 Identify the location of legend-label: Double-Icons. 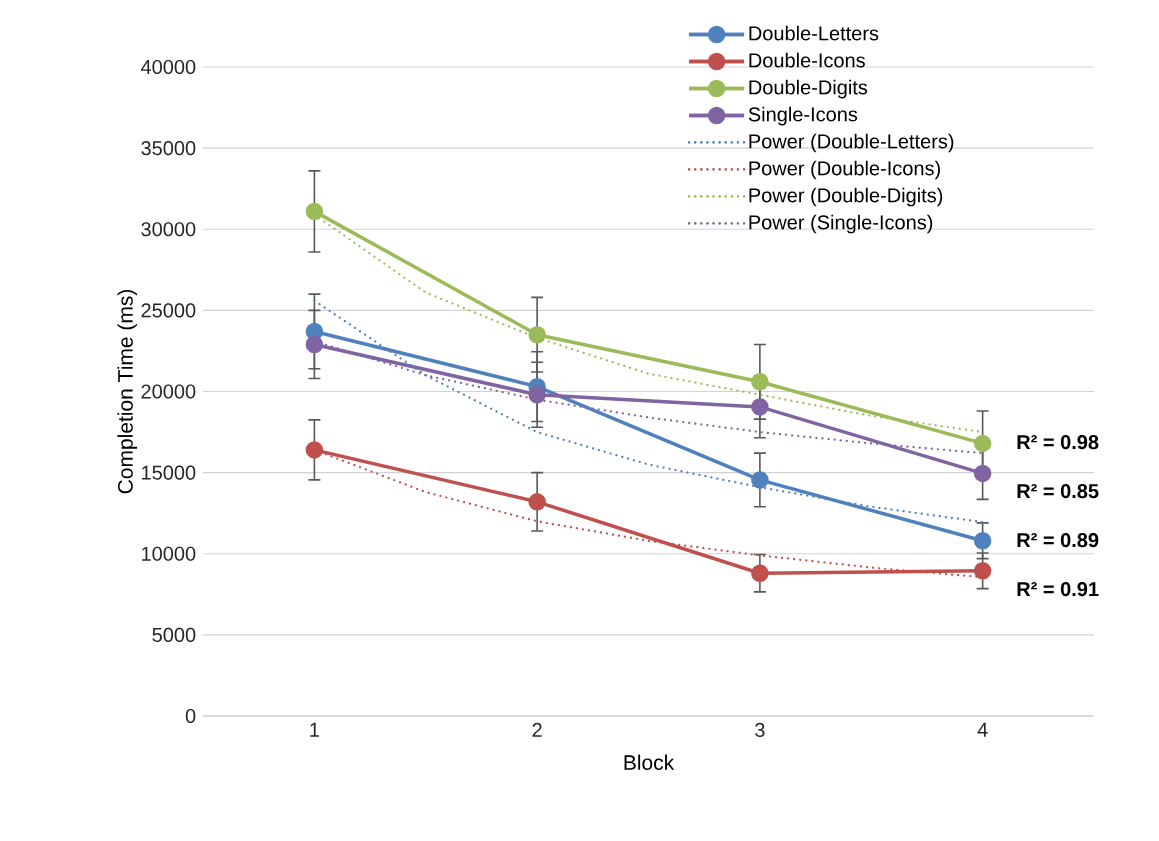
(807, 60).